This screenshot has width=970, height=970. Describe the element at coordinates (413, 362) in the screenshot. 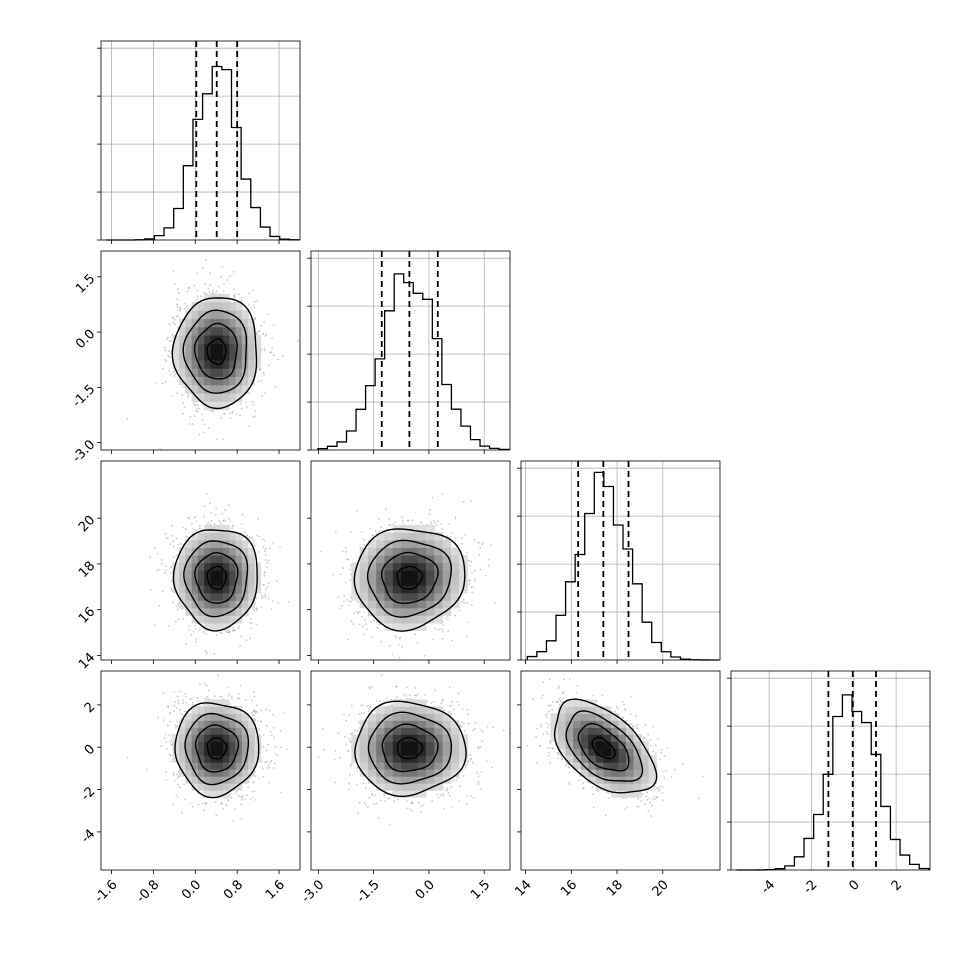

I see `histogram-step` at that location.